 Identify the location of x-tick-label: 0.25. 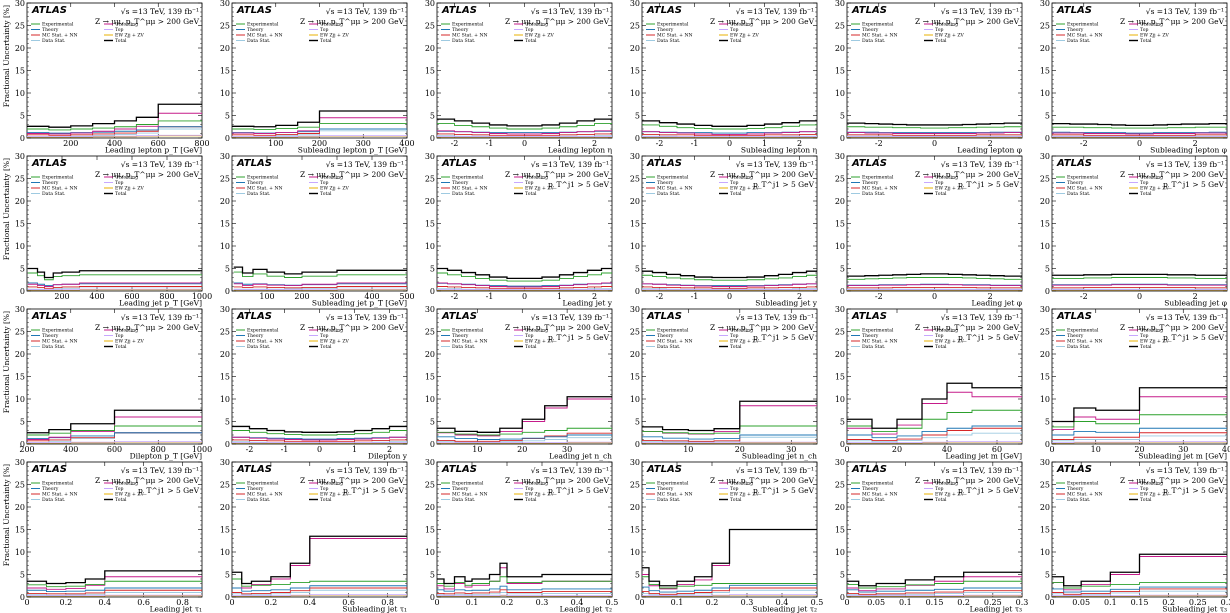
(993, 602).